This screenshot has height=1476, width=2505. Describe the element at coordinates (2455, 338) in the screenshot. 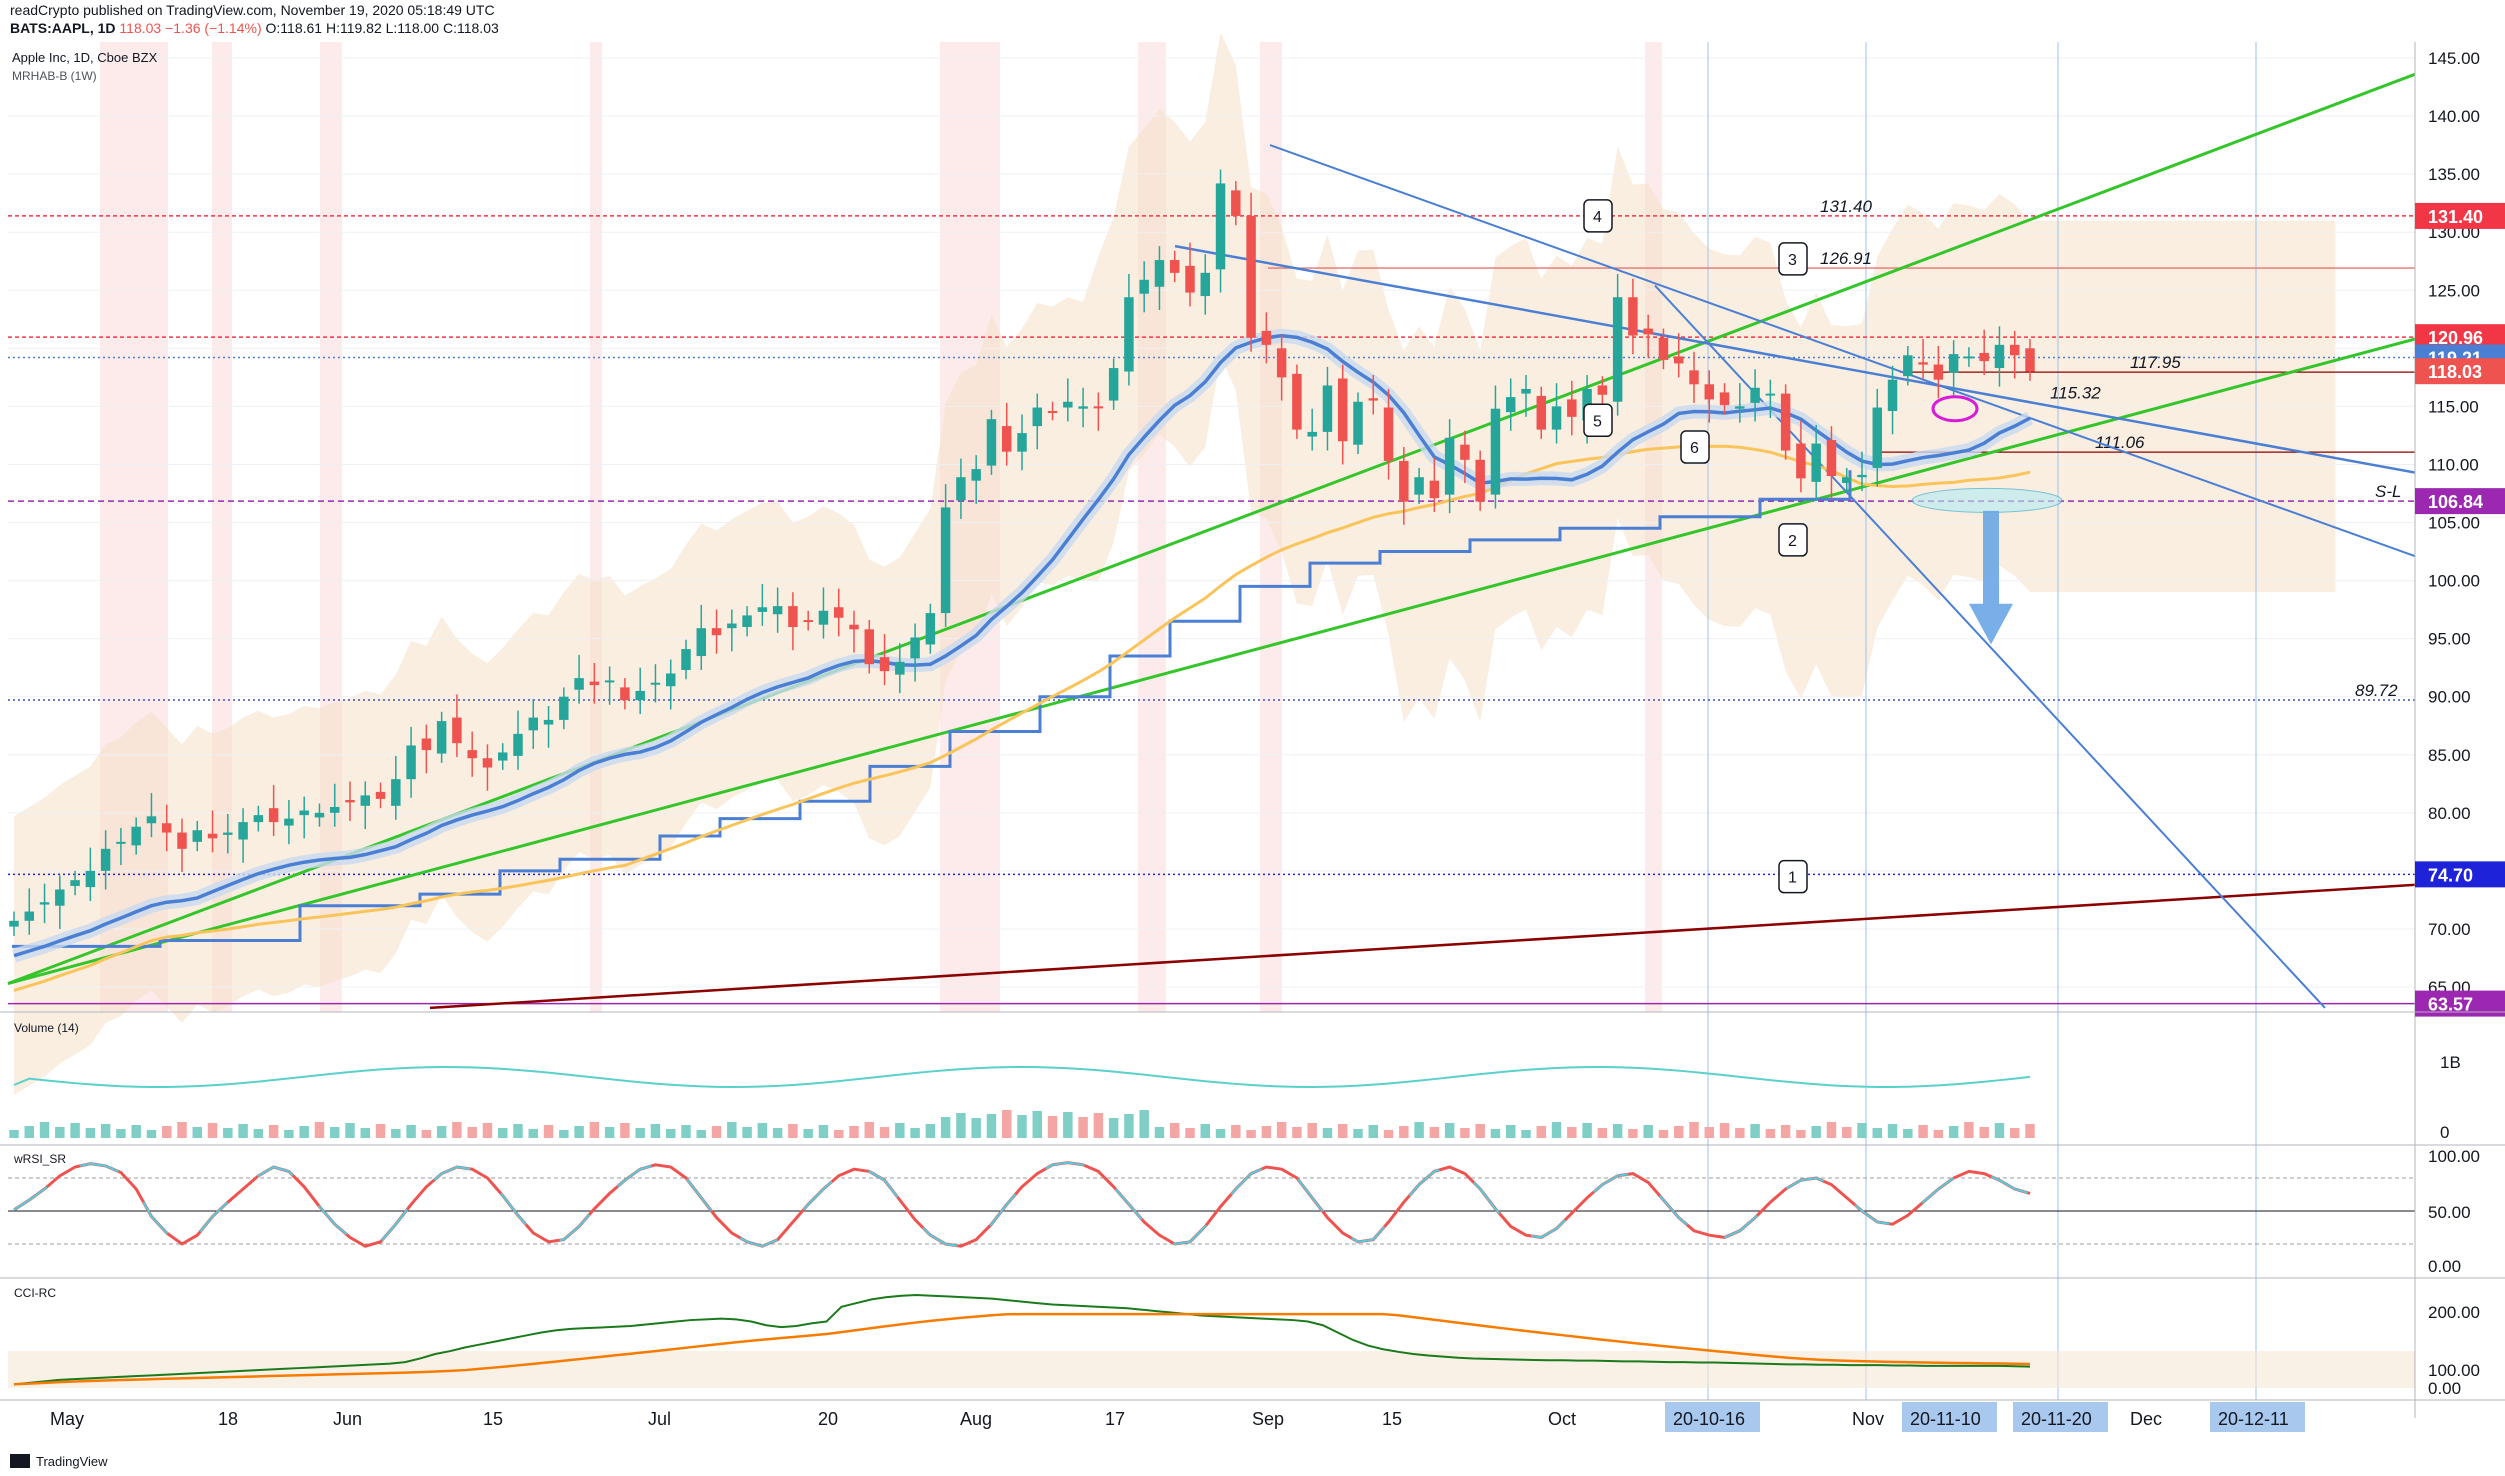

I see `price-axis-badge-text: 120.96` at that location.